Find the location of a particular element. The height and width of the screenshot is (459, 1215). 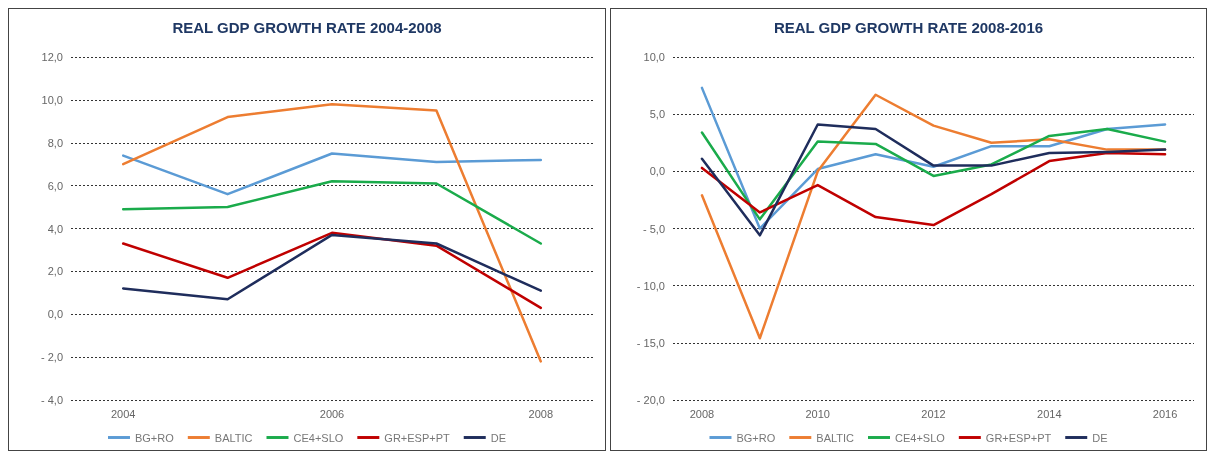

y-tick-label: - 2,0 is located at coordinates (51, 357).